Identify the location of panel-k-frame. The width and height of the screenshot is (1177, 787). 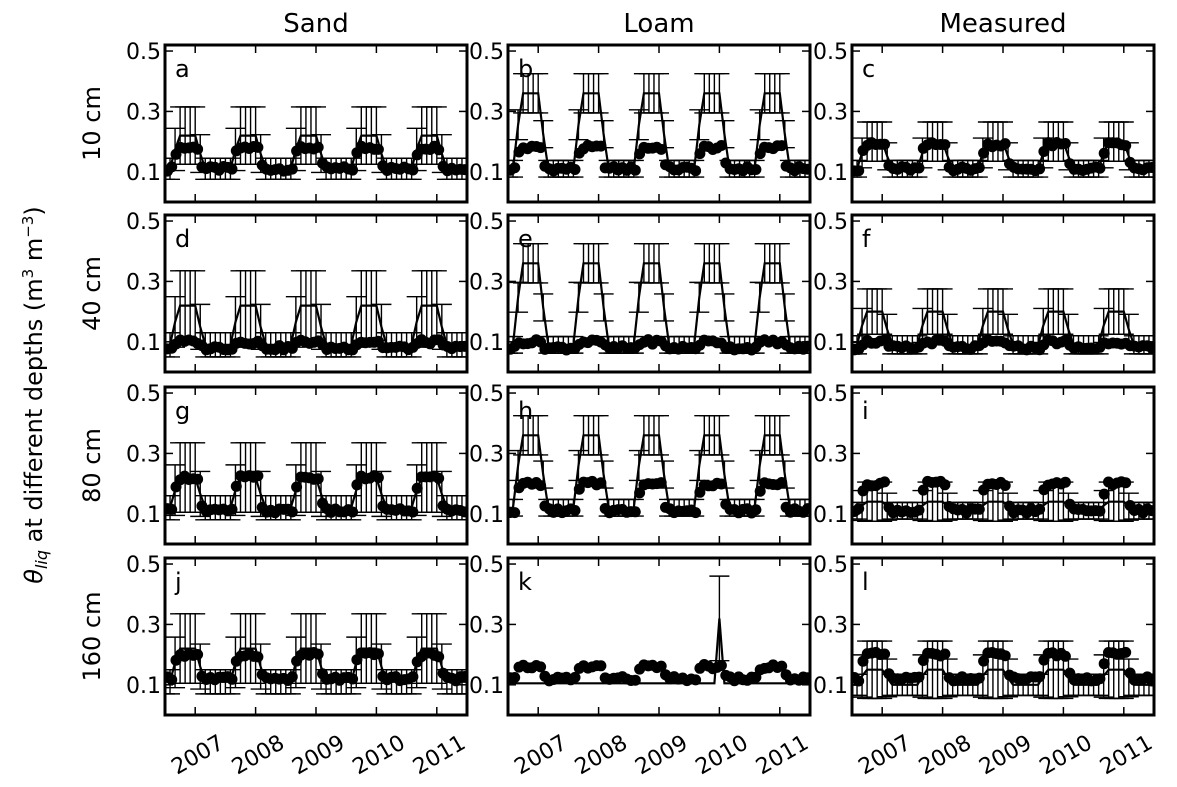
(659, 636).